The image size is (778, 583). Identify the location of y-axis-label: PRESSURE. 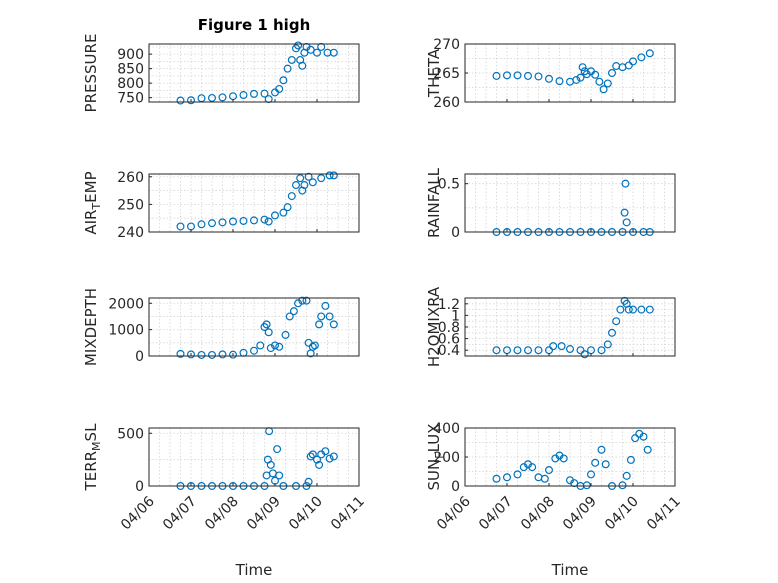
(91, 73).